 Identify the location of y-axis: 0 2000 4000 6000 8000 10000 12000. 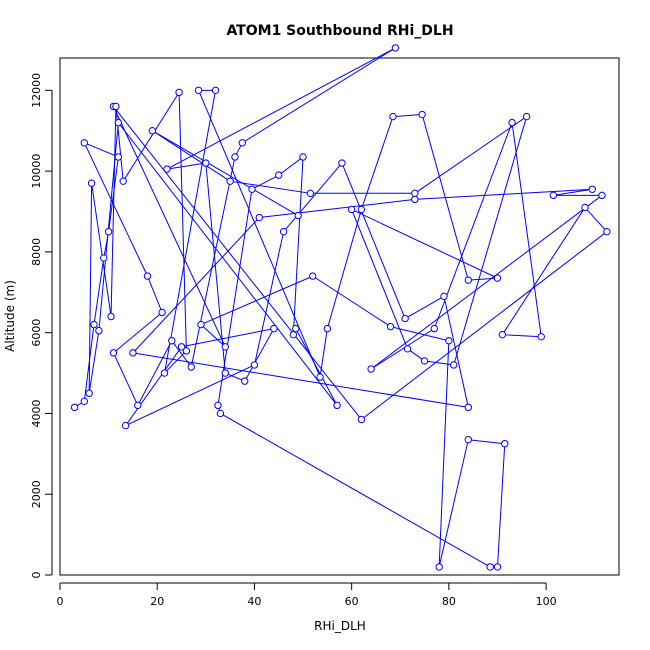
(41, 326).